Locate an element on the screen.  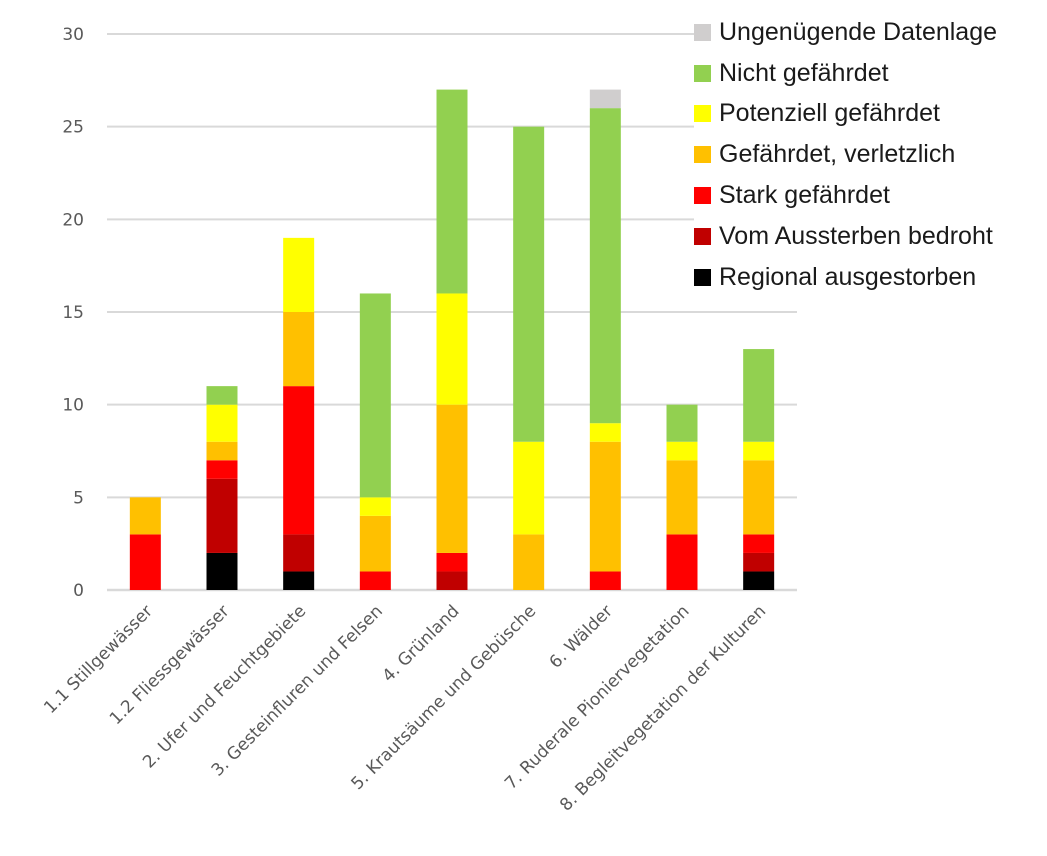
legend-item: Gefährdet, verletzlich is located at coordinates (845, 154).